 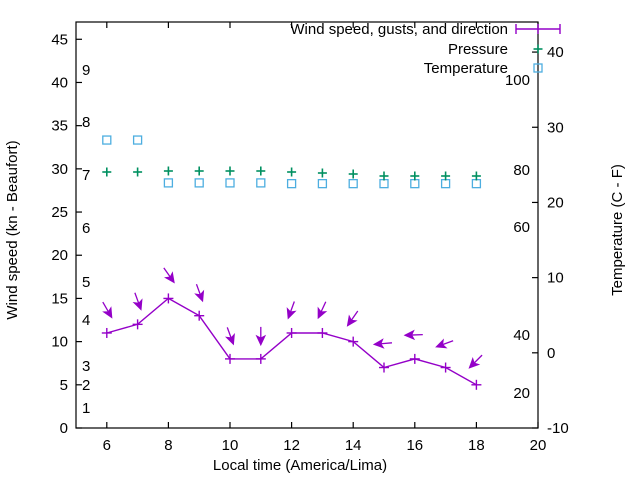 I want to click on right-axis-fahrenheit: 20 40 60 80 100, so click(x=517, y=237).